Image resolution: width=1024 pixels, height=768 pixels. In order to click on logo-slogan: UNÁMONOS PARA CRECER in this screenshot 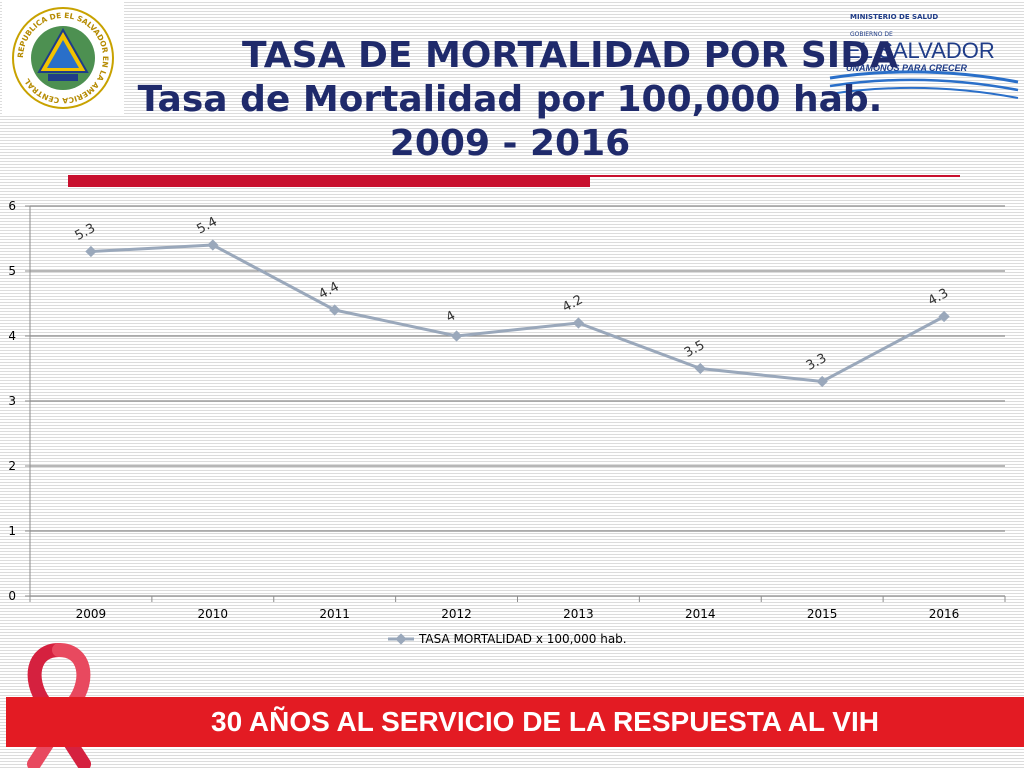, I will do `click(907, 68)`.